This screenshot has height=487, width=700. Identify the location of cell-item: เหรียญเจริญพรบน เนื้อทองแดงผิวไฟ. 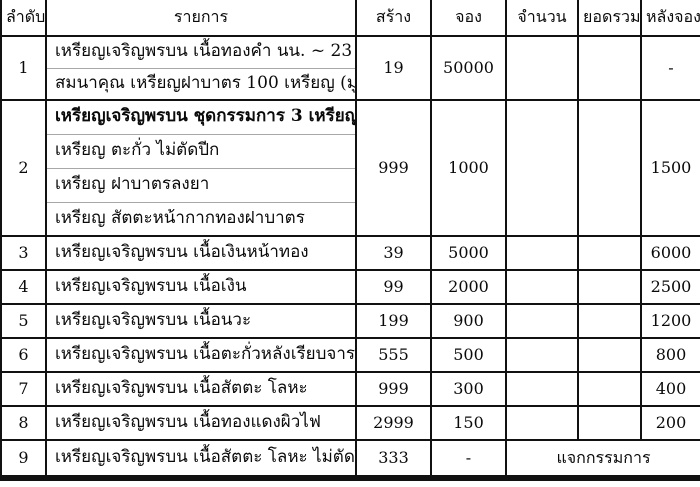
(201, 423).